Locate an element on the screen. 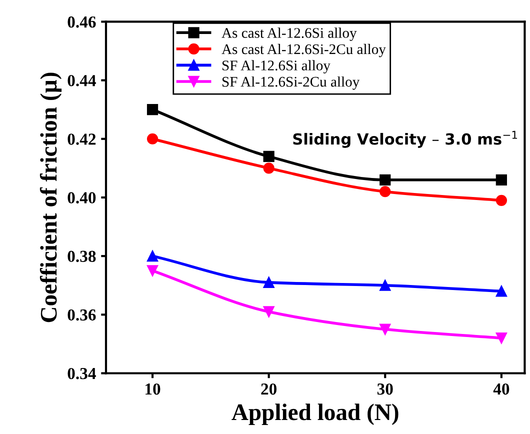 This screenshot has height=434, width=530. y-tick-label: 0.36 is located at coordinates (82, 315).